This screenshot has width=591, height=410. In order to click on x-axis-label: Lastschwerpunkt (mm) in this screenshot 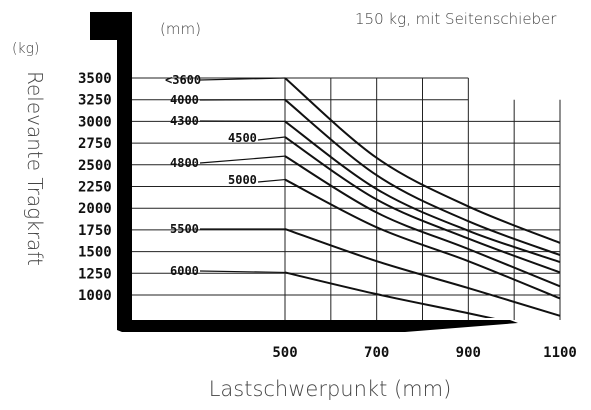, I will do `click(330, 389)`.